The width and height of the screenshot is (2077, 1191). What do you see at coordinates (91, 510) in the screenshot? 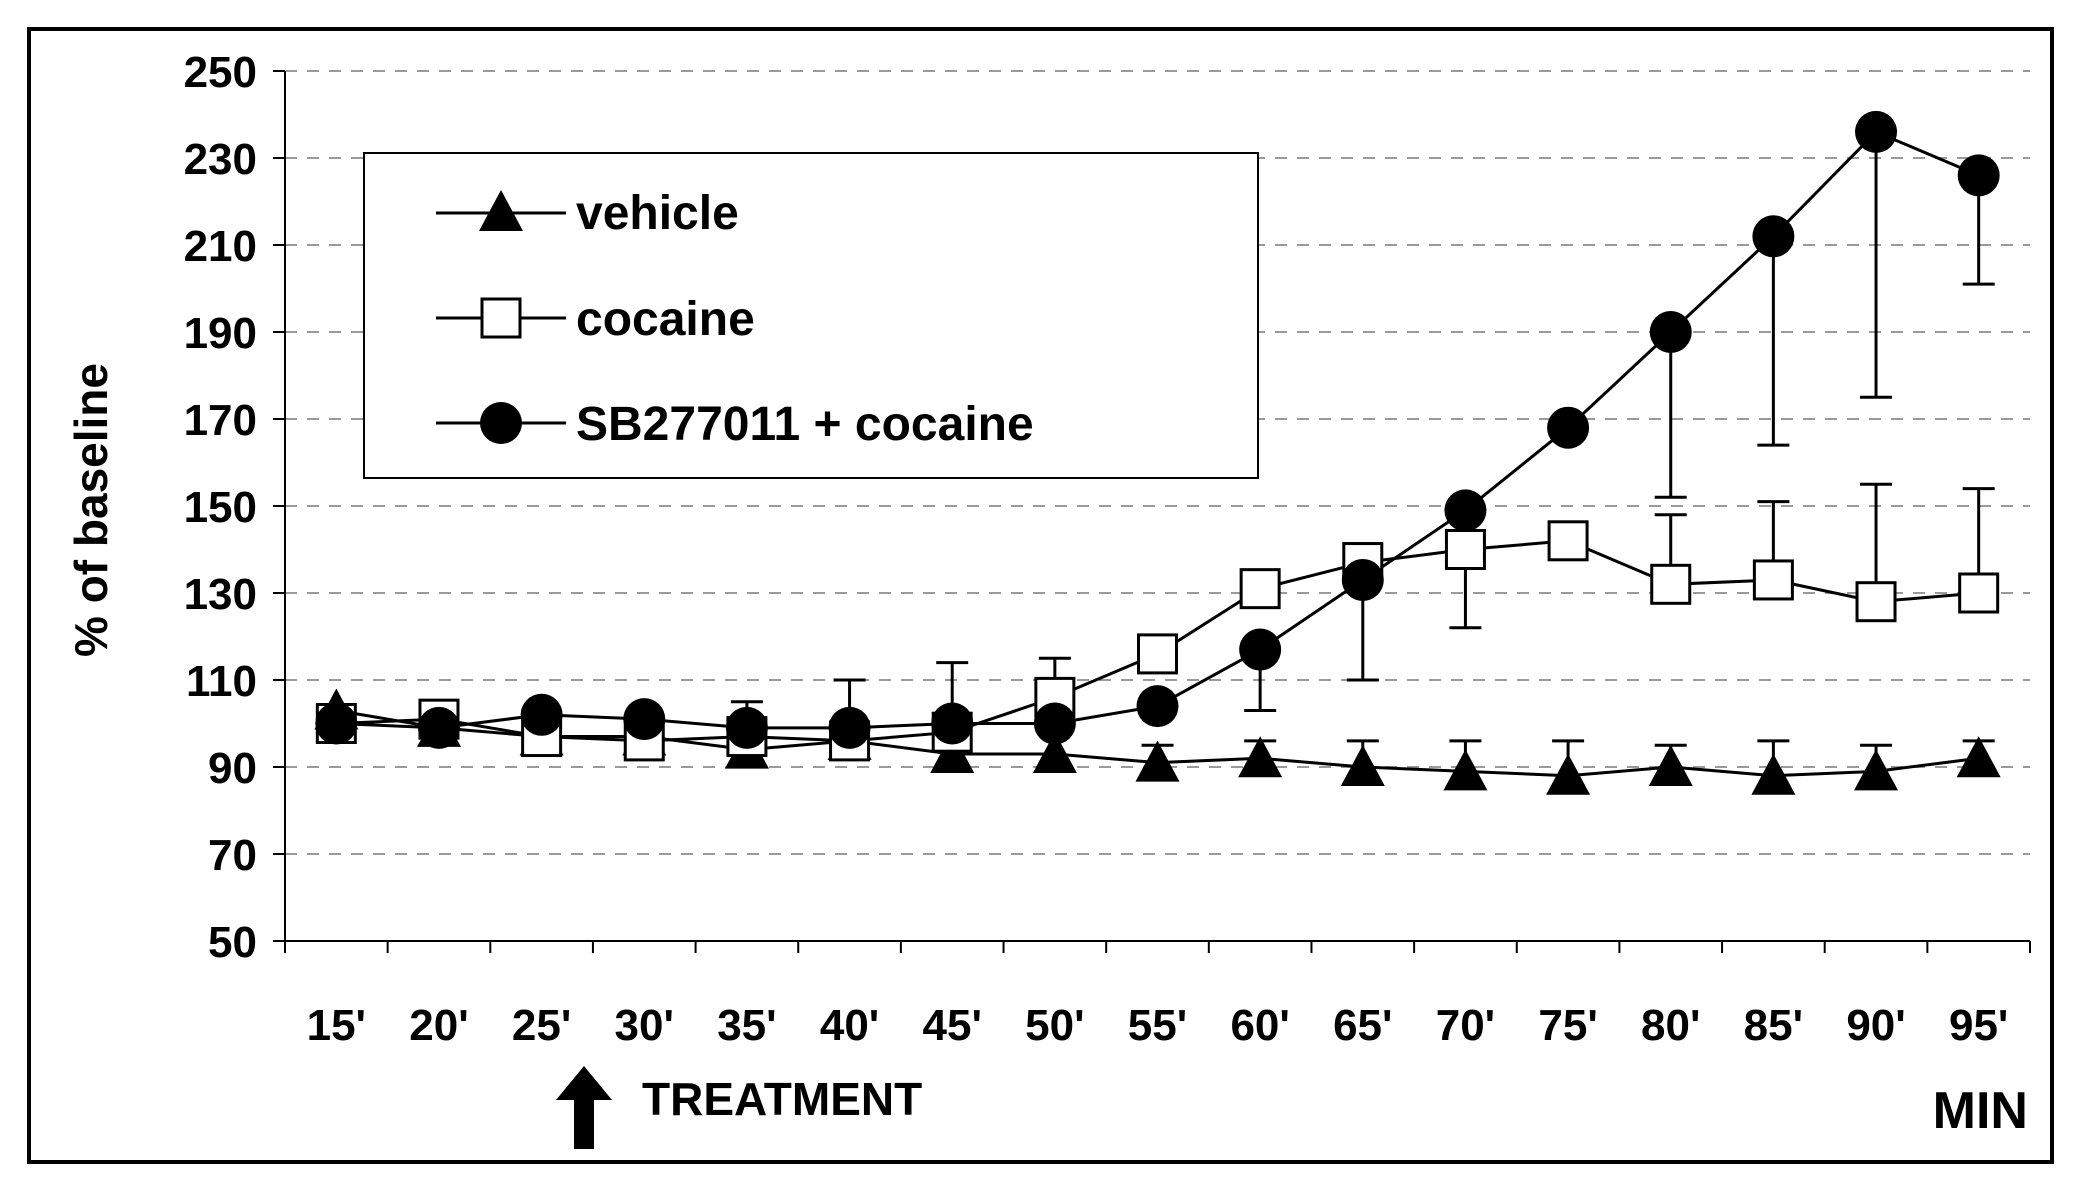
I see `y-axis-label: % of baseline` at bounding box center [91, 510].